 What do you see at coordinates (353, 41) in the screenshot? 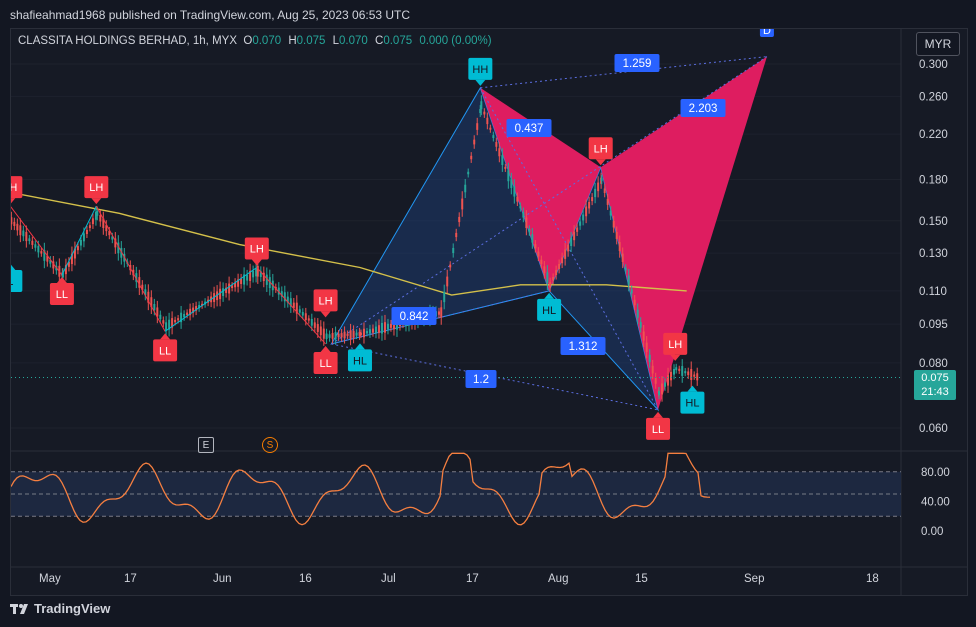
I see `low-value: 0.070` at bounding box center [353, 41].